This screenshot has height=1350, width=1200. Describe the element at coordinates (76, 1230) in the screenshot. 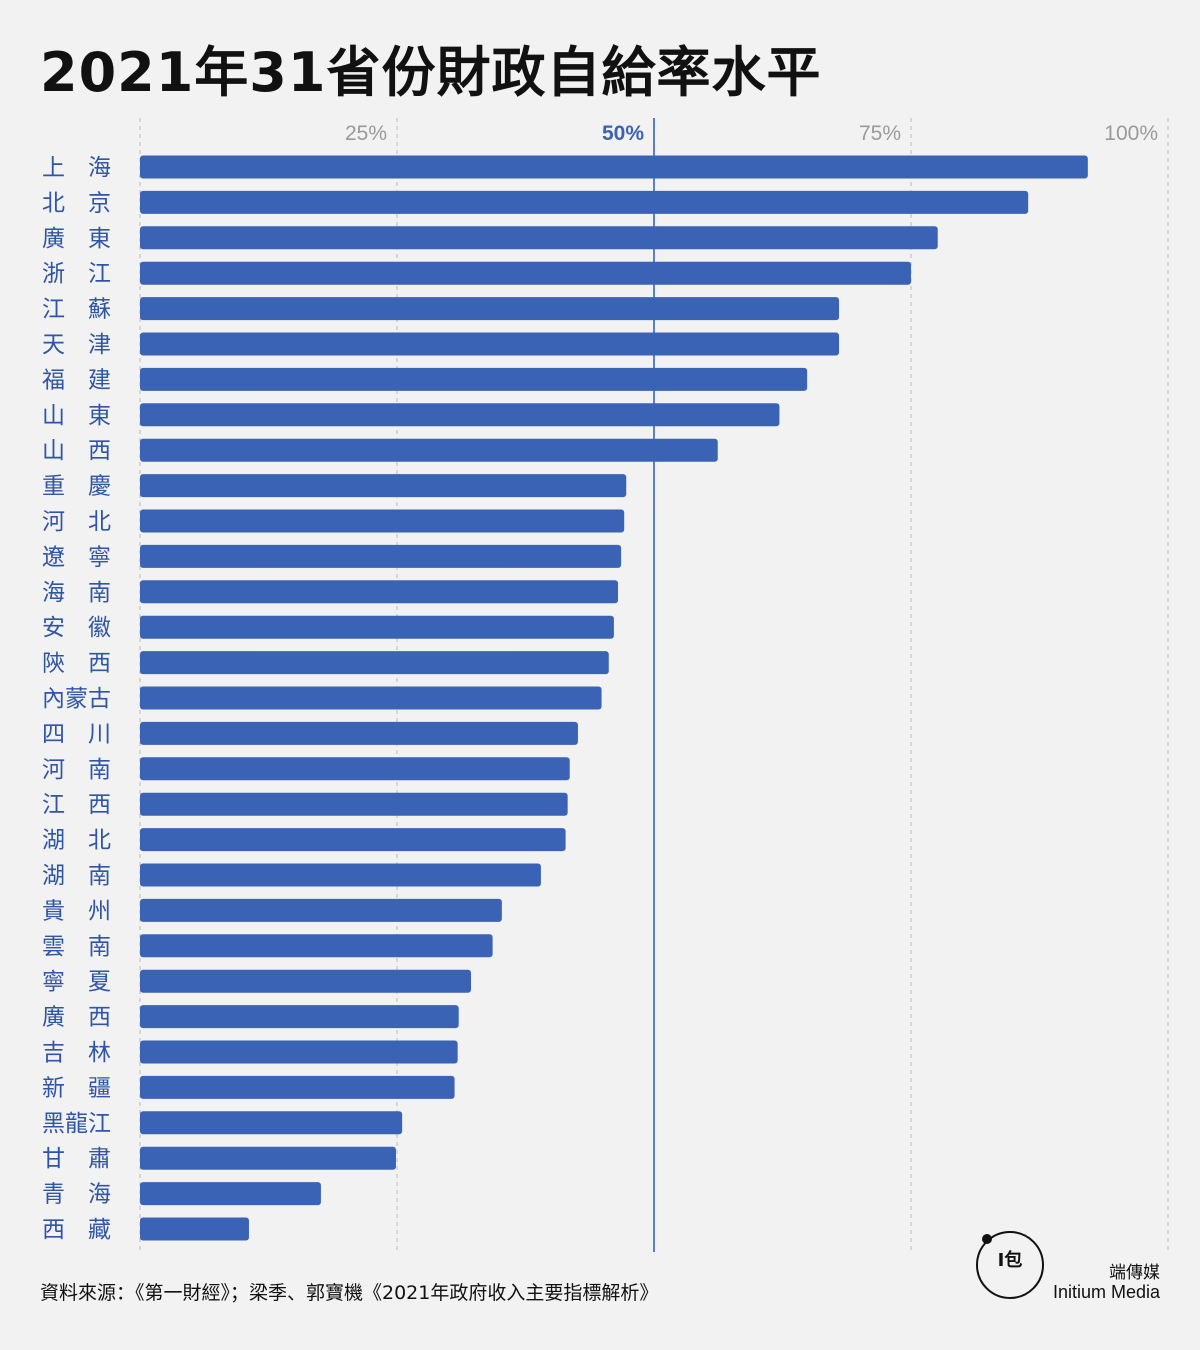

I see `category-label: 西 藏` at that location.